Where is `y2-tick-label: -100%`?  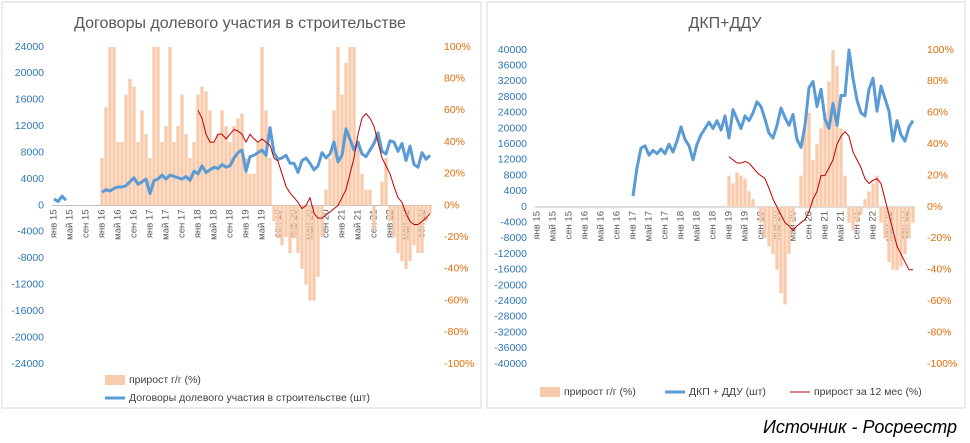 y2-tick-label: -100% is located at coordinates (942, 364).